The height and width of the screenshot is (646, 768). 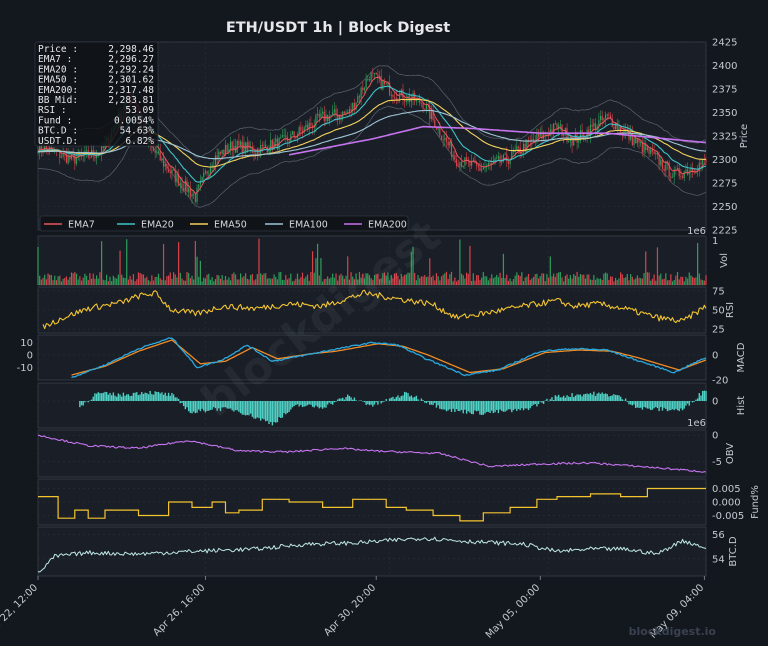 I want to click on obv-tick-label: 0, so click(x=715, y=436).